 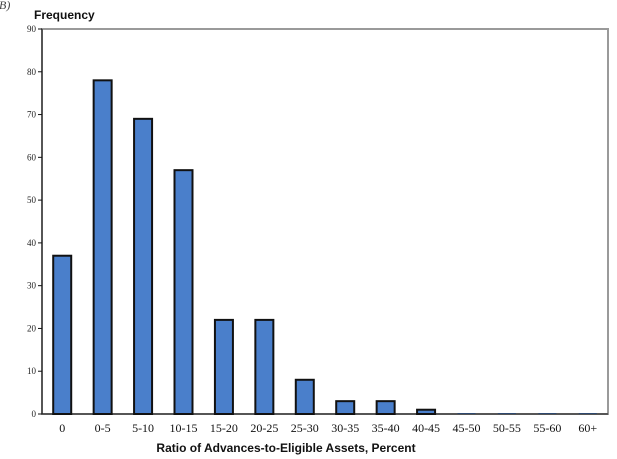 What do you see at coordinates (143, 428) in the screenshot?
I see `x-category-label: 5-10` at bounding box center [143, 428].